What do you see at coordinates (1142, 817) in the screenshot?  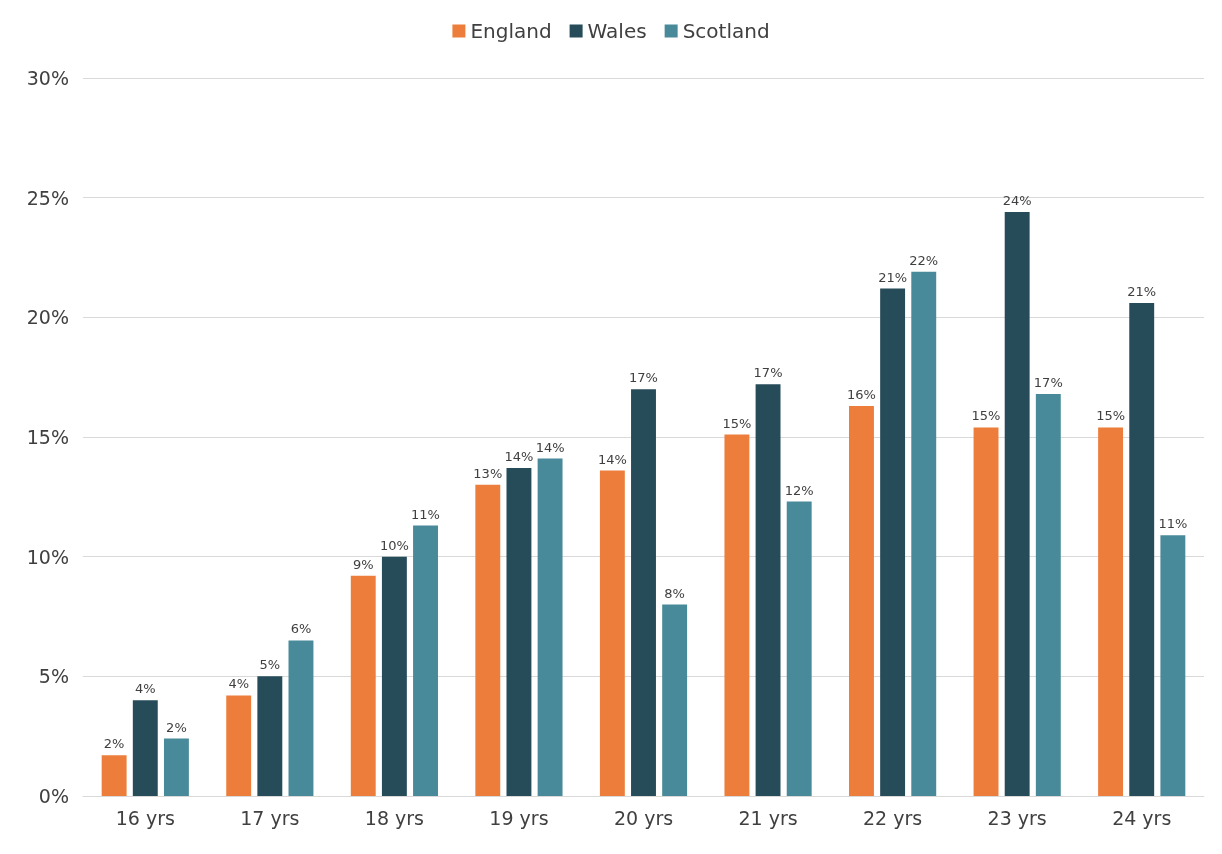 I see `x-tick-label: 24 yrs` at bounding box center [1142, 817].